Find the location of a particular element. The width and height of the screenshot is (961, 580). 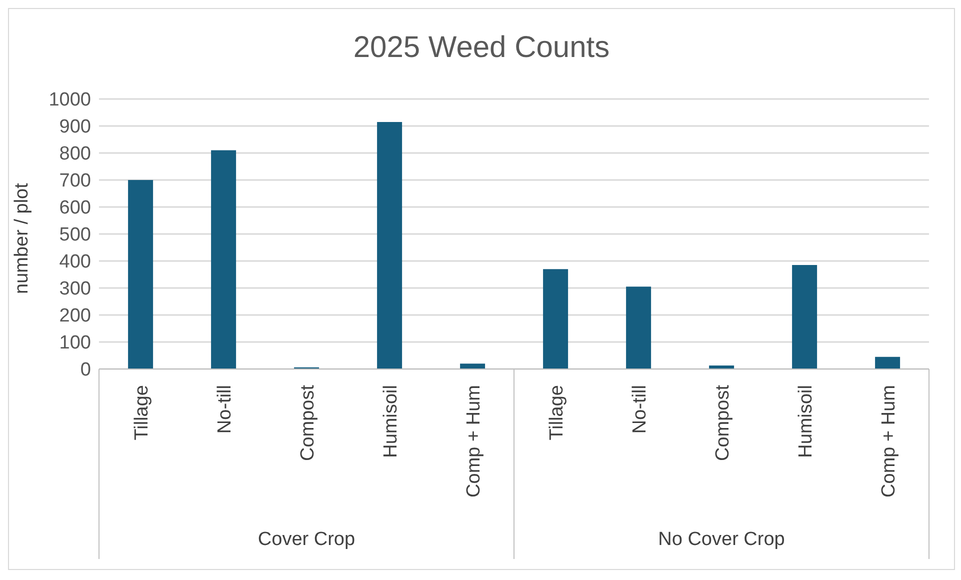

y-axis-title: number / plot is located at coordinates (22, 238).